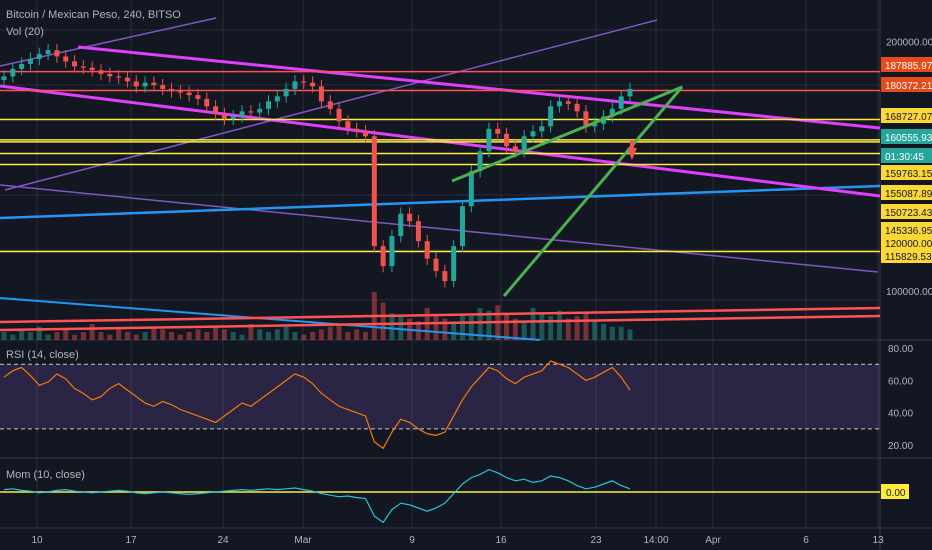 The height and width of the screenshot is (550, 932). Describe the element at coordinates (479, 87) in the screenshot. I see `channel-line-upper` at that location.